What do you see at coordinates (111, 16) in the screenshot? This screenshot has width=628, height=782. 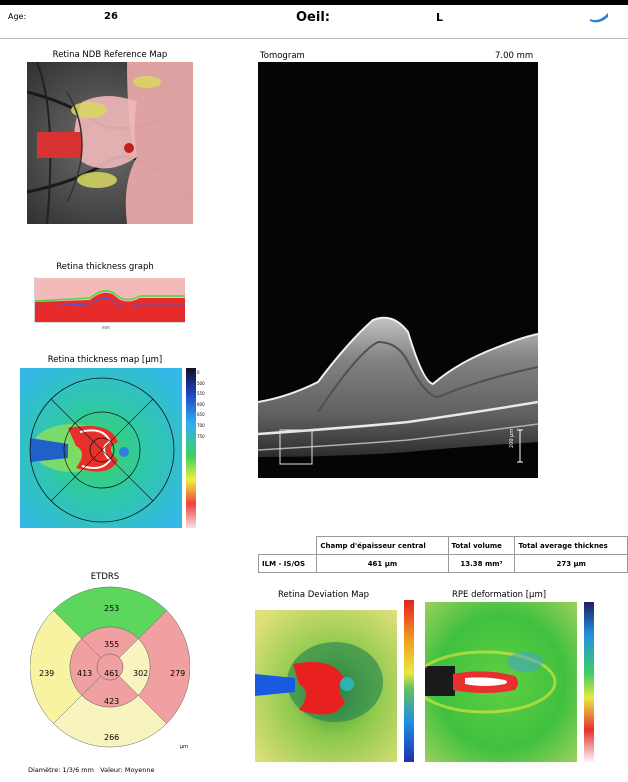 I see `age-value: 26` at bounding box center [111, 16].